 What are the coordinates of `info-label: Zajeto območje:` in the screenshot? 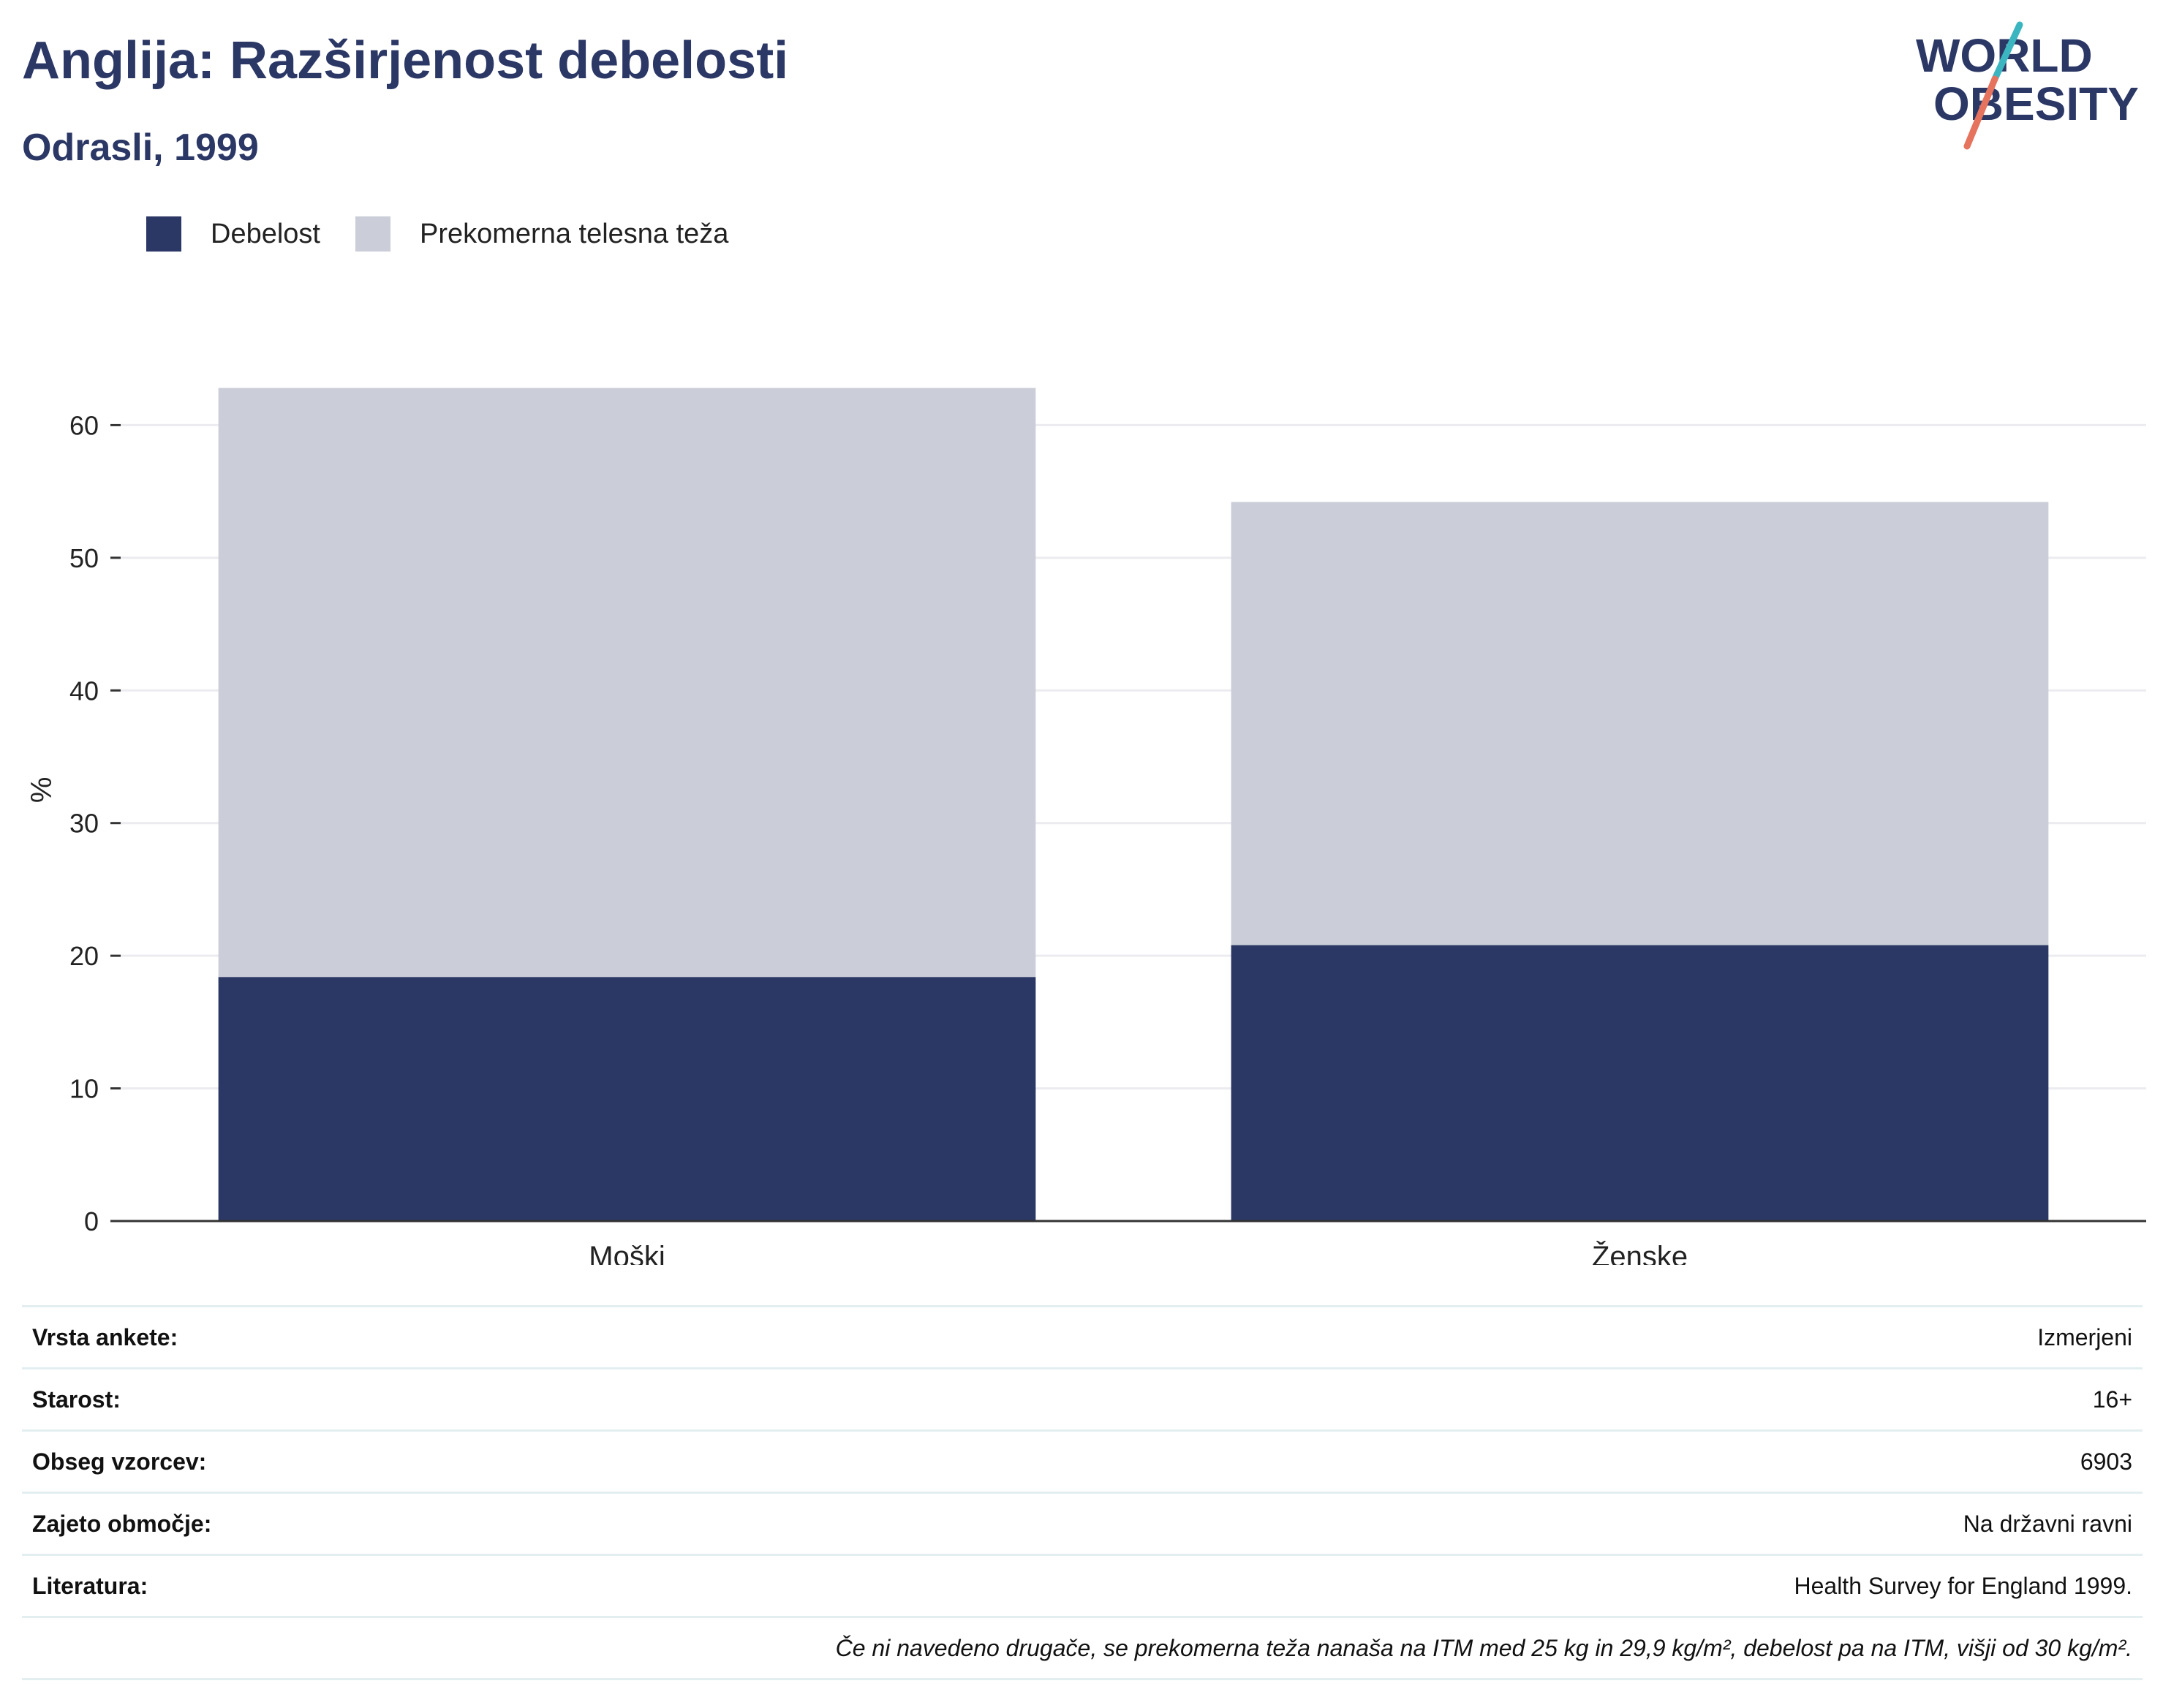 It's located at (122, 1523).